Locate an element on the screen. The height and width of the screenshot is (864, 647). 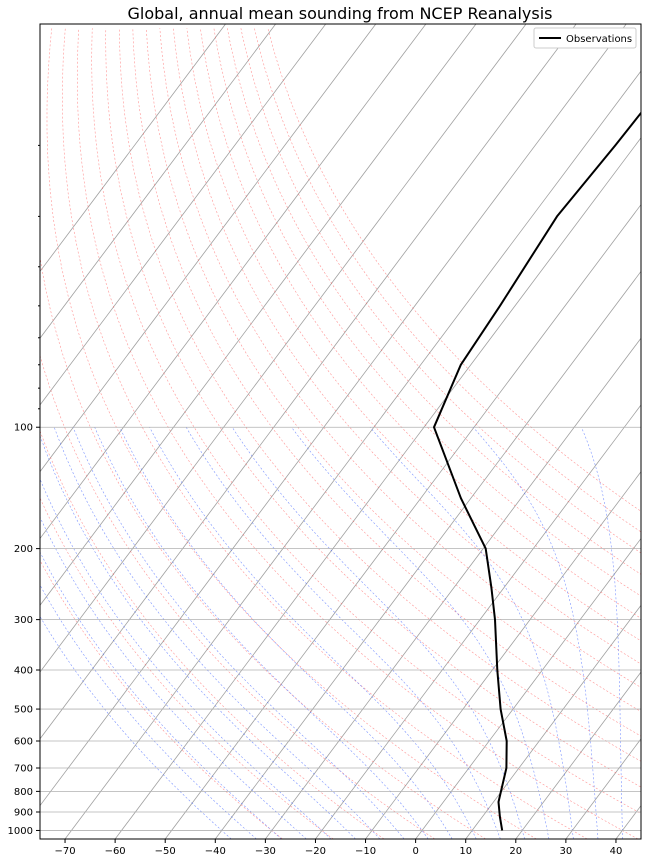
x-tick-label: 30 is located at coordinates (566, 851).